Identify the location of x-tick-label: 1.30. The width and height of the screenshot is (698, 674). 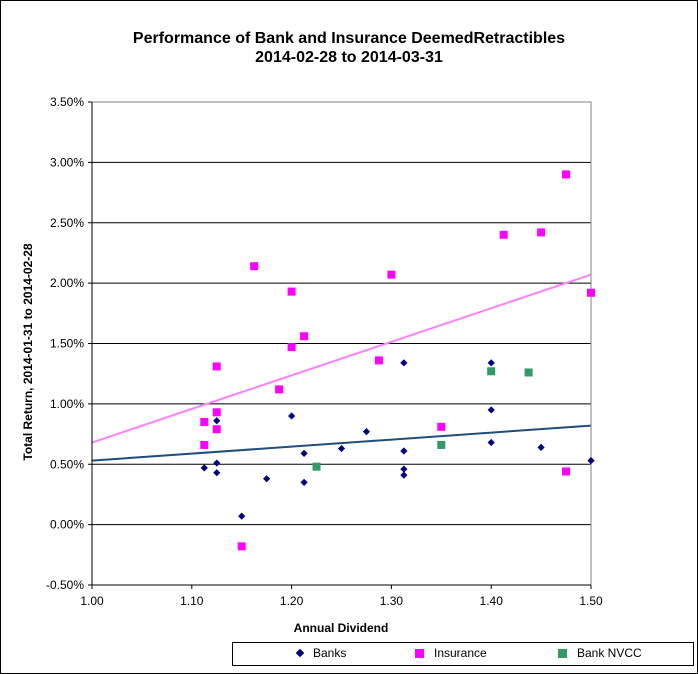
(392, 601).